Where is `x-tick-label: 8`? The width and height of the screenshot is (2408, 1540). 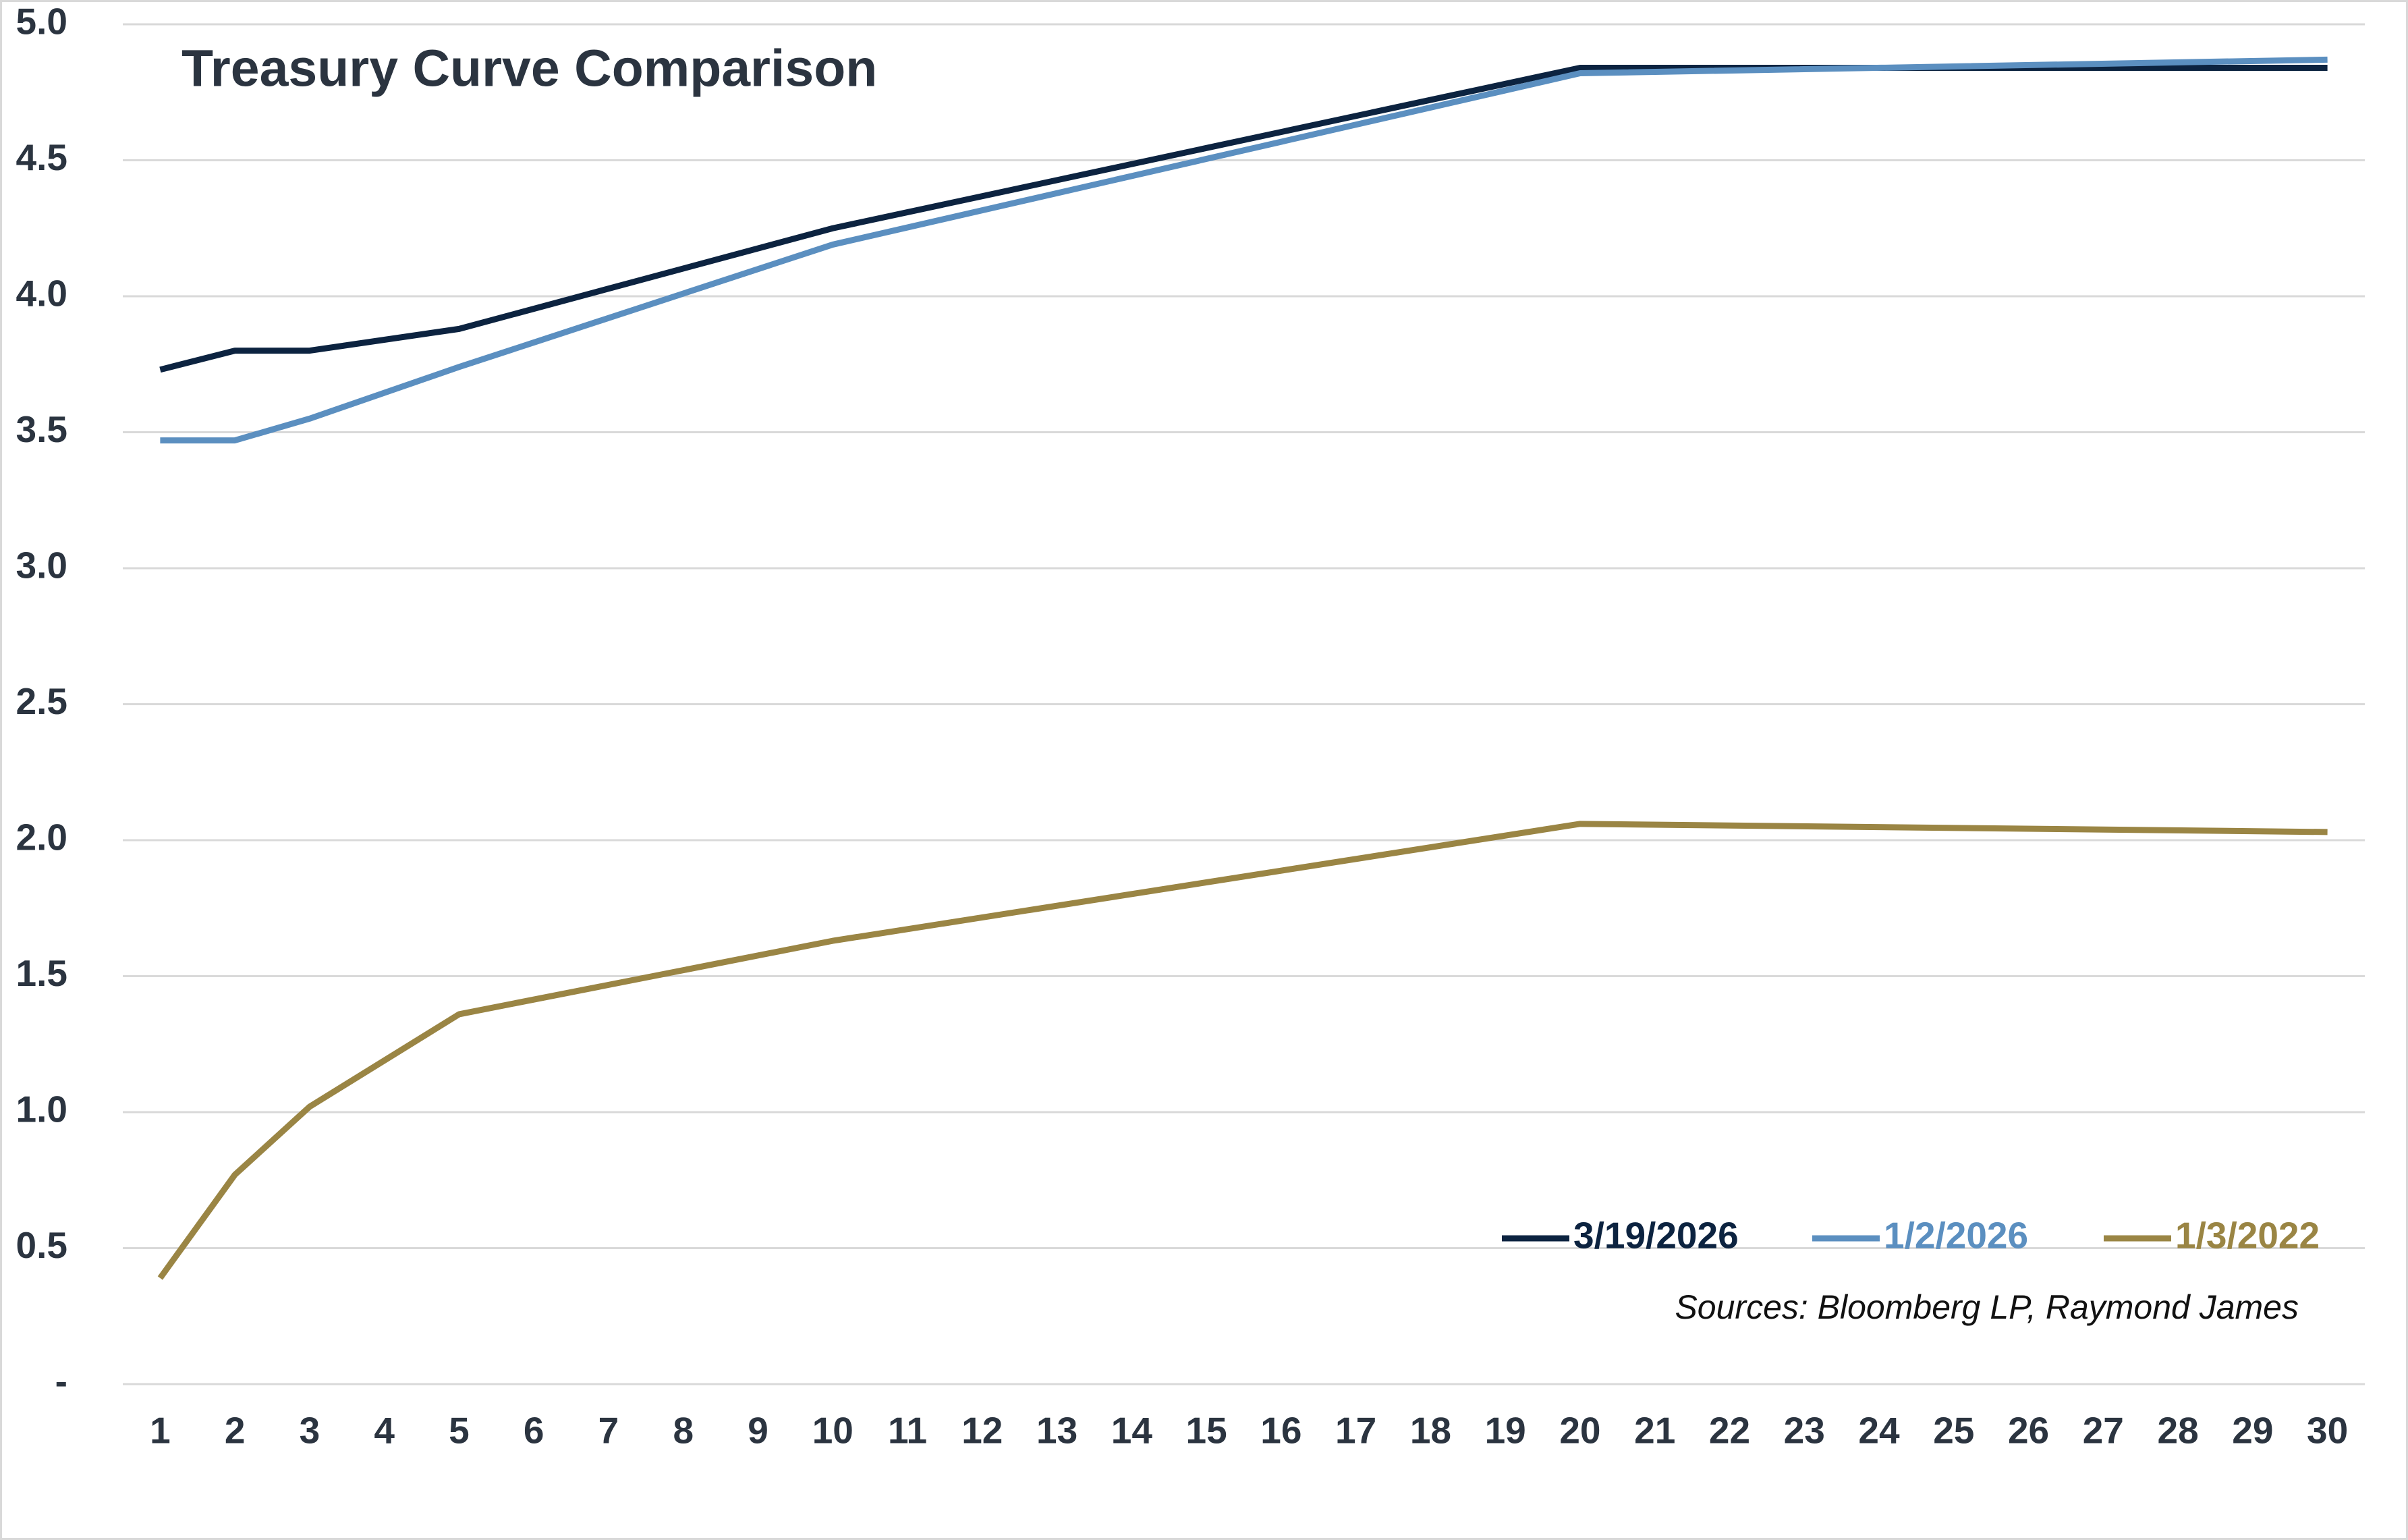
x-tick-label: 8 is located at coordinates (683, 1431).